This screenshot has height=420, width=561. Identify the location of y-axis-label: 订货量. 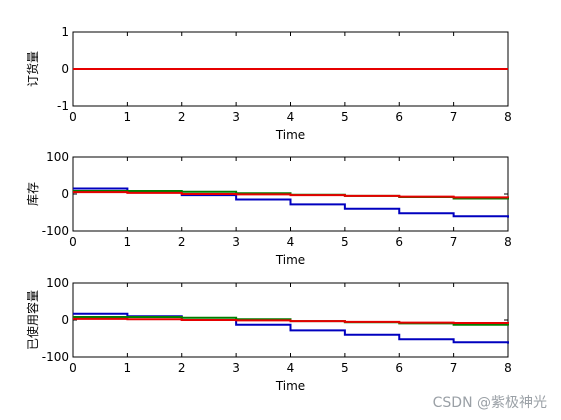
(32, 69).